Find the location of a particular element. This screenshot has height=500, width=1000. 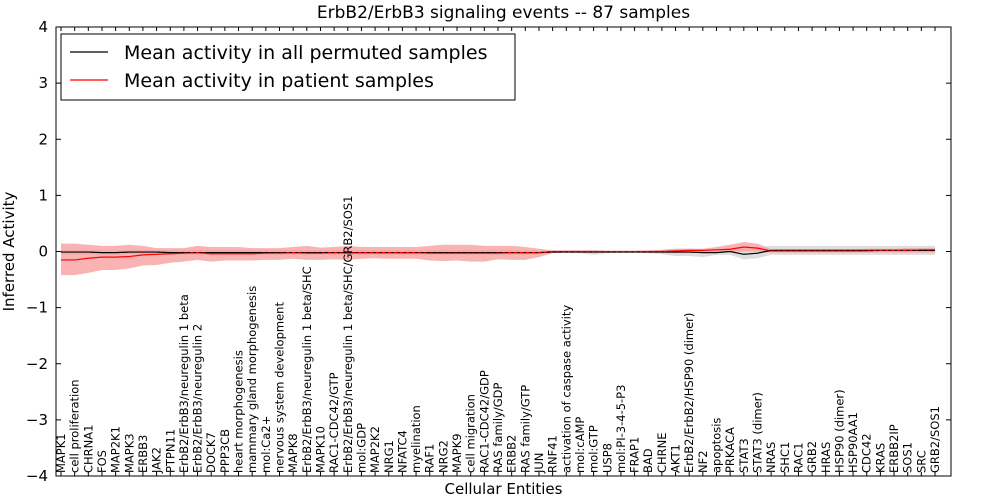

x-tick-label: NFATC4 is located at coordinates (402, 451).